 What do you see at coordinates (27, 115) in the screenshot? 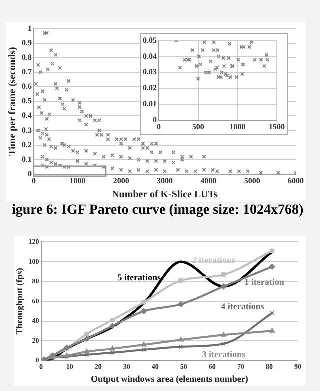
I see `y-tick-label: 0.4` at bounding box center [27, 115].